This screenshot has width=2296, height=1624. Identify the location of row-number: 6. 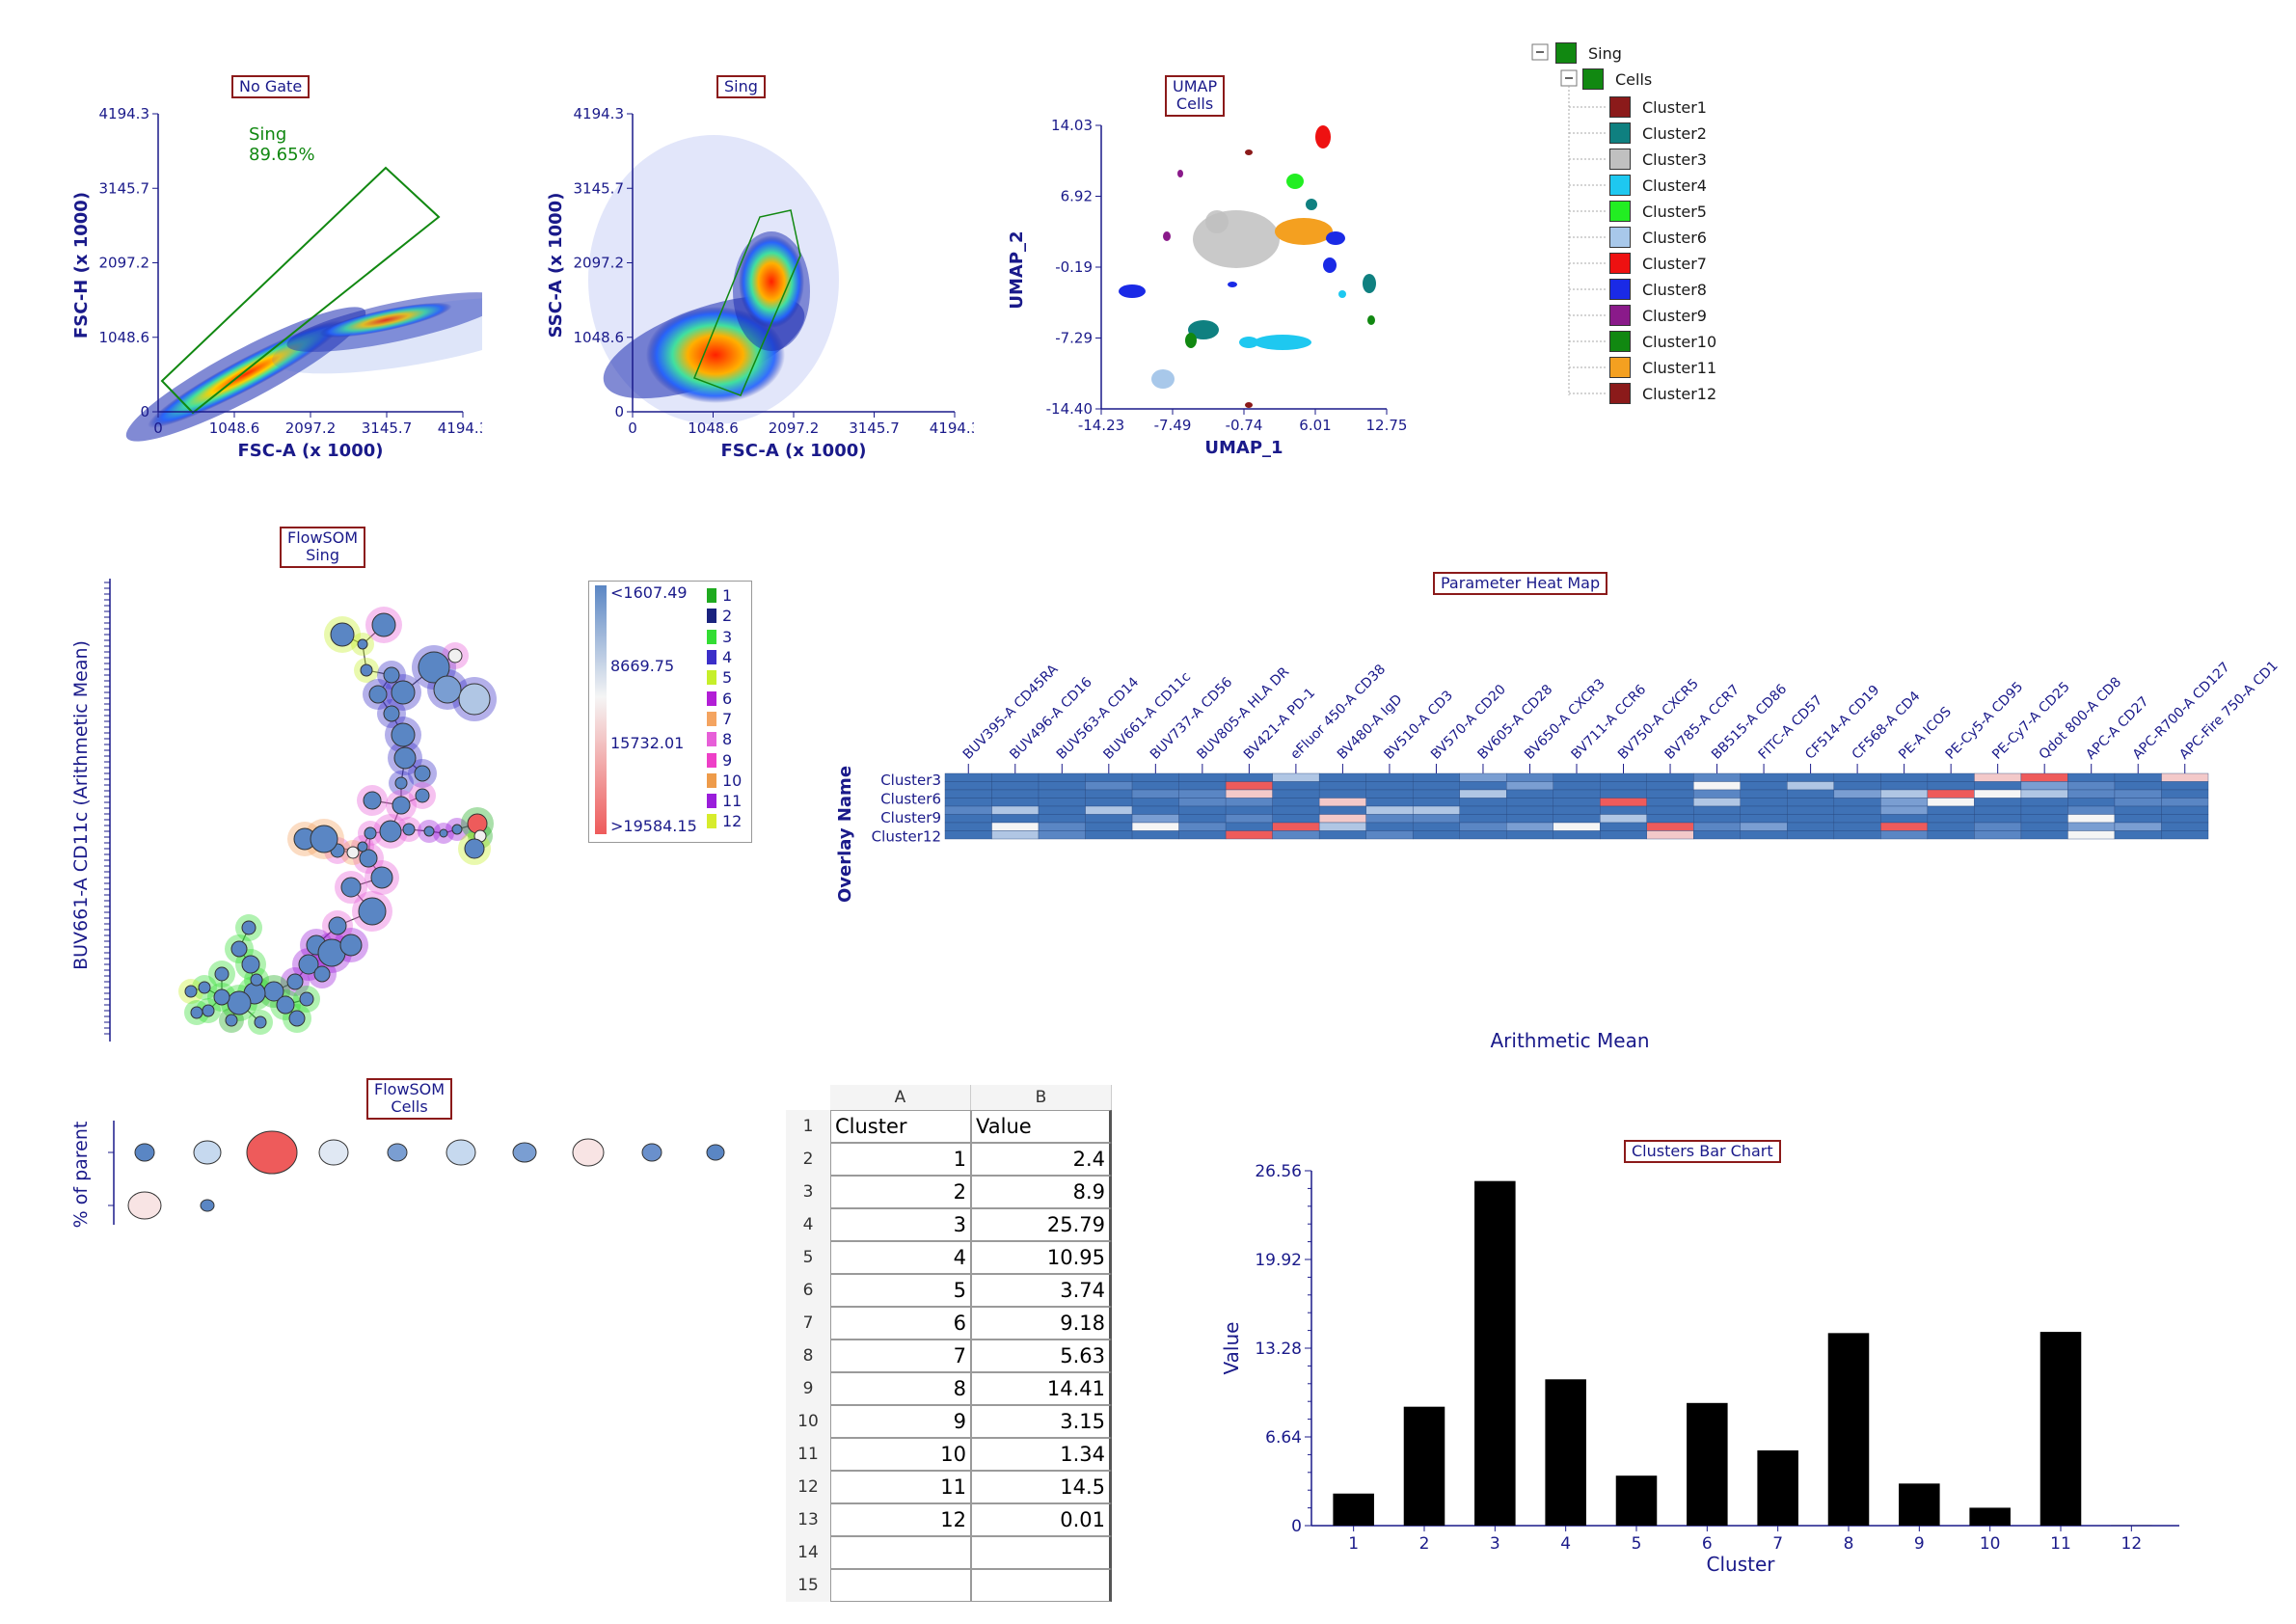
(808, 1290).